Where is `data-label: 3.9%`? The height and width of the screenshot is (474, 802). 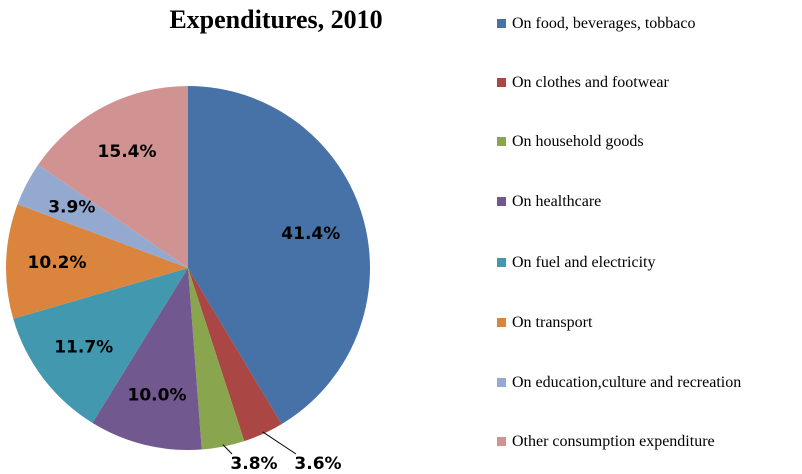
data-label: 3.9% is located at coordinates (71, 207).